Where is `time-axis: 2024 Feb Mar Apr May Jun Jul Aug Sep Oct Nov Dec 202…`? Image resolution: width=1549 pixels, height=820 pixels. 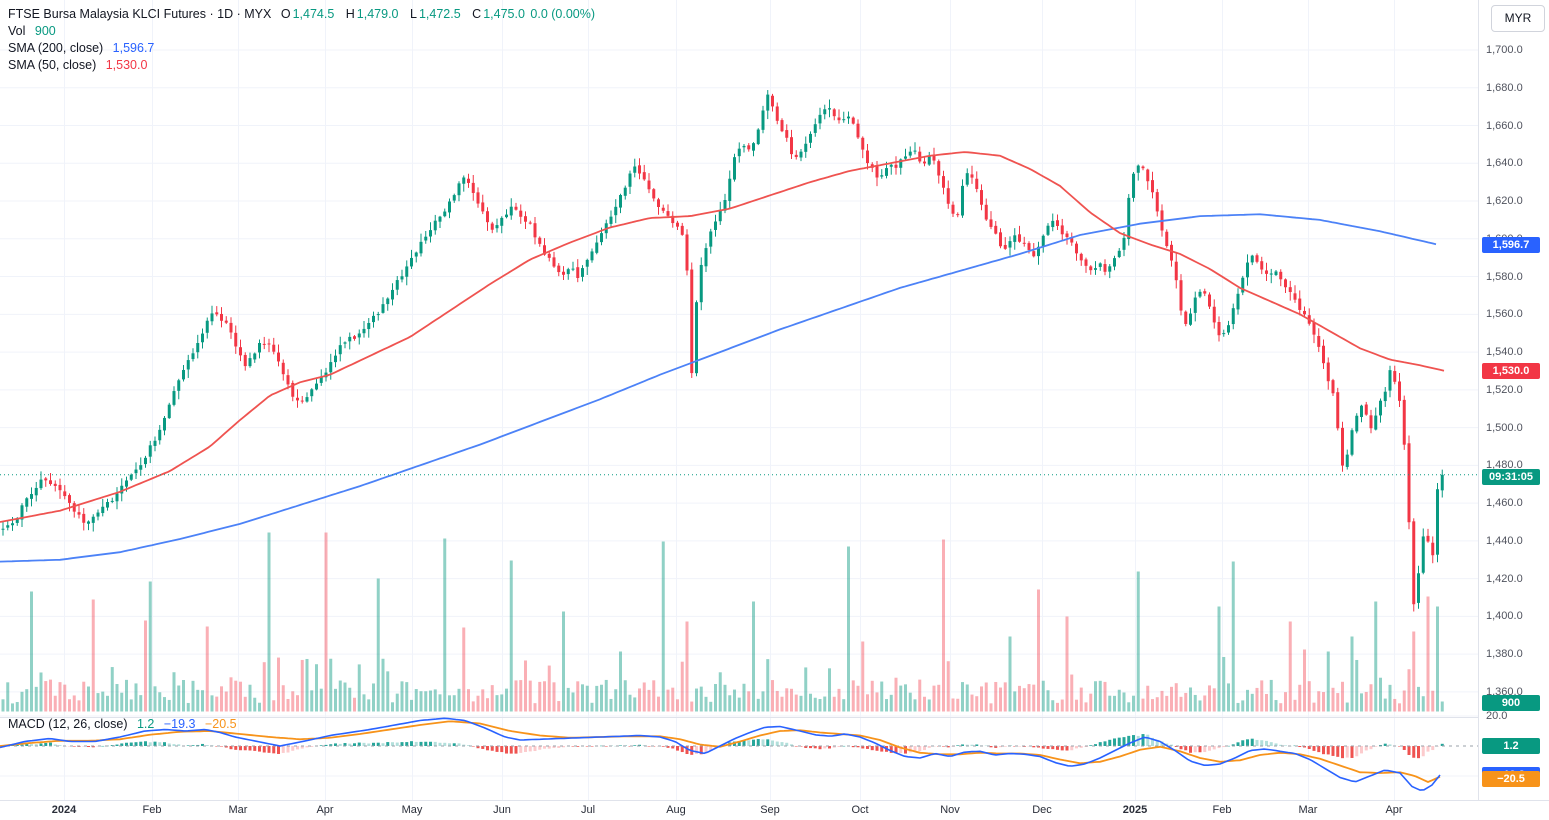 time-axis: 2024 Feb Mar Apr May Jun Jul Aug Sep Oct Nov Dec 202… is located at coordinates (774, 810).